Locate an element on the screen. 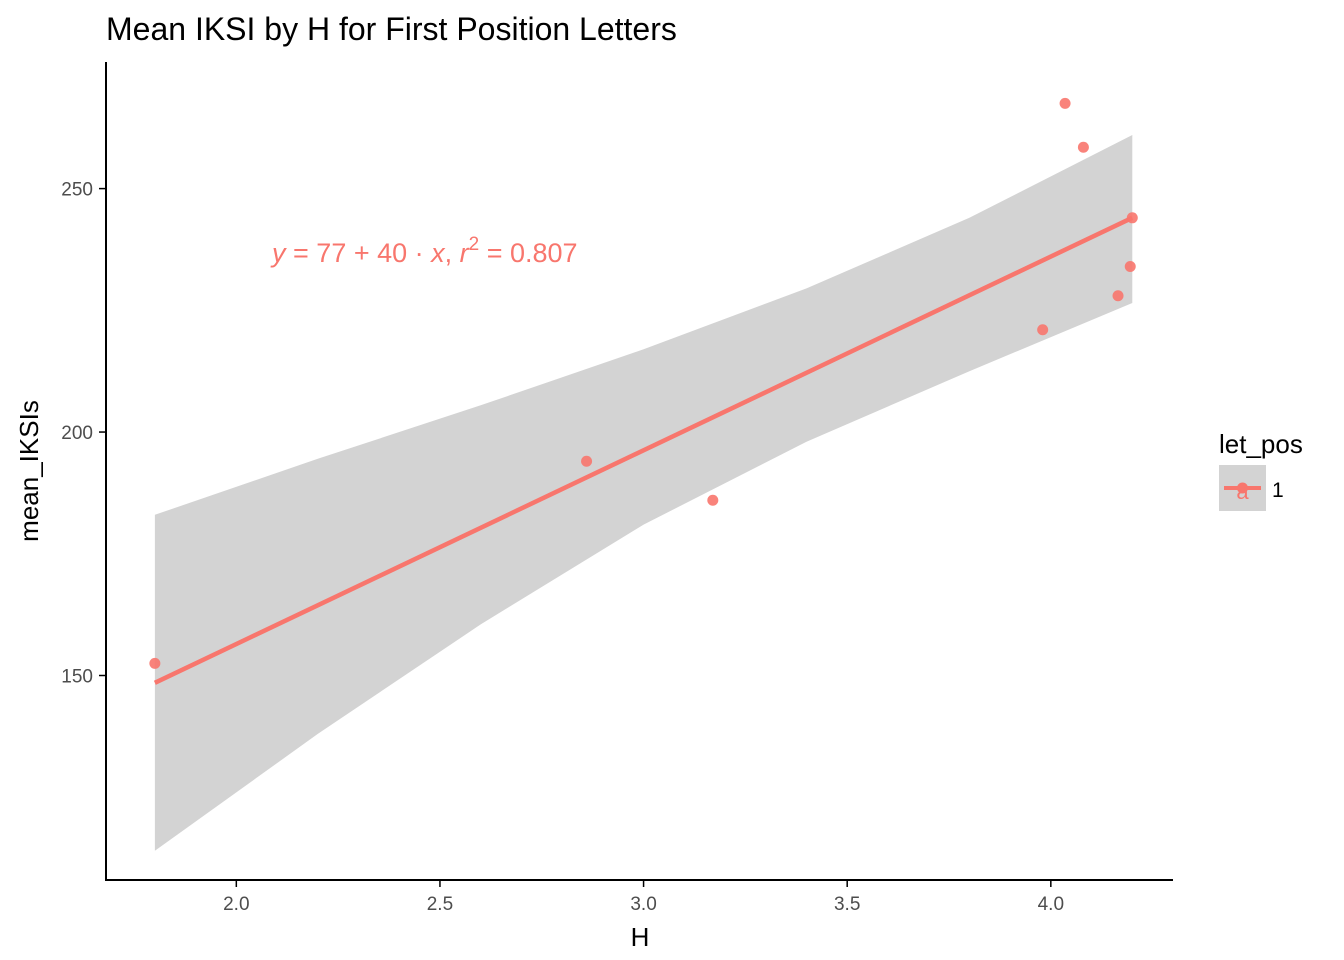 Image resolution: width=1344 pixels, height=960 pixels. y-tick-label: 150 is located at coordinates (77, 677).